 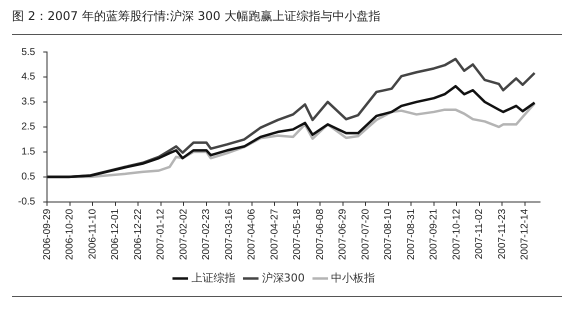 What do you see at coordinates (480, 234) in the screenshot?
I see `x-tick-label: 2007-11-02` at bounding box center [480, 234].